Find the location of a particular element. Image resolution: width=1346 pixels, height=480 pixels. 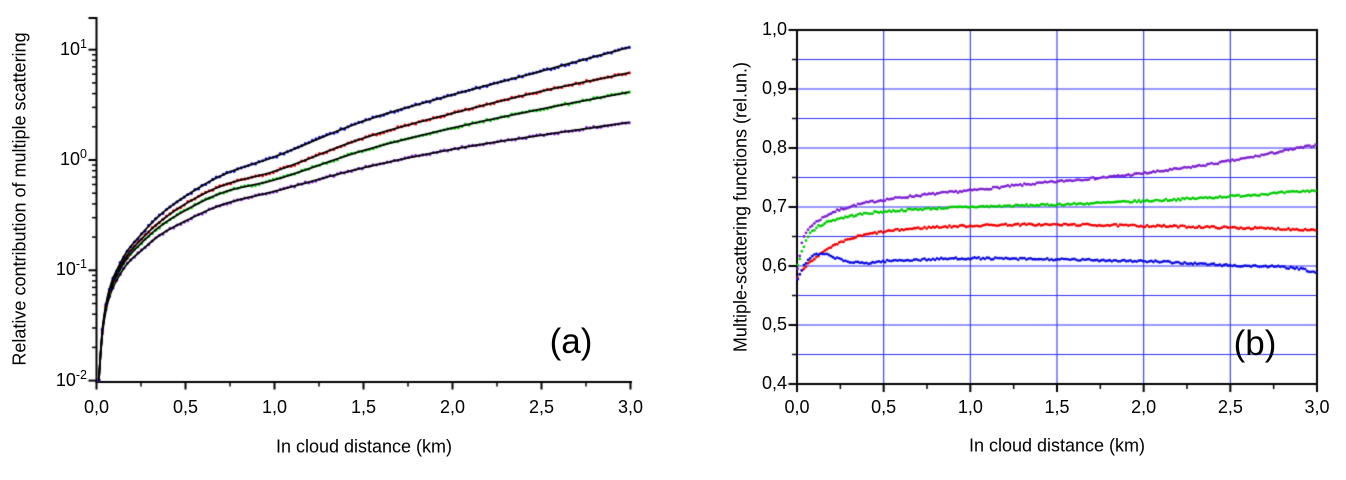

panel-a-x-tick-label: 1,0 is located at coordinates (274, 407).